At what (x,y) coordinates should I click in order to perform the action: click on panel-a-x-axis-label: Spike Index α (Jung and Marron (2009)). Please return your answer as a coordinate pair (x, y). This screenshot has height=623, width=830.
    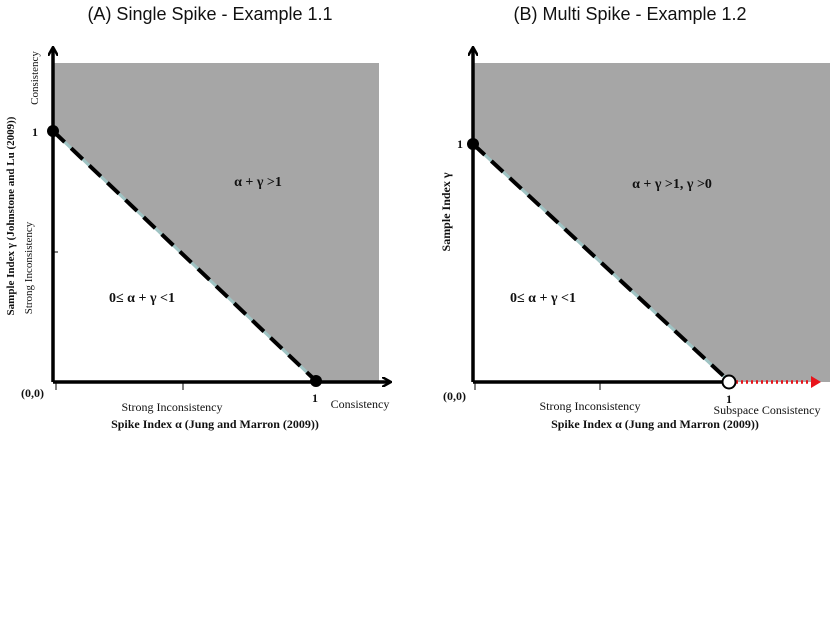
    Looking at the image, I should click on (215, 424).